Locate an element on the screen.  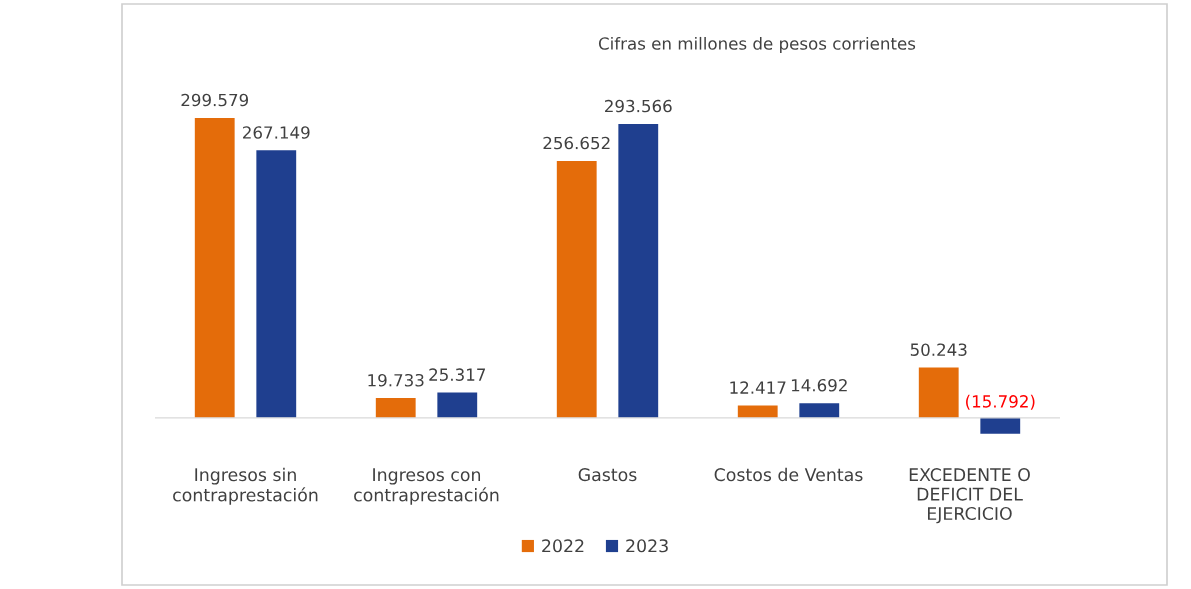
data-label: 14.692 is located at coordinates (819, 385).